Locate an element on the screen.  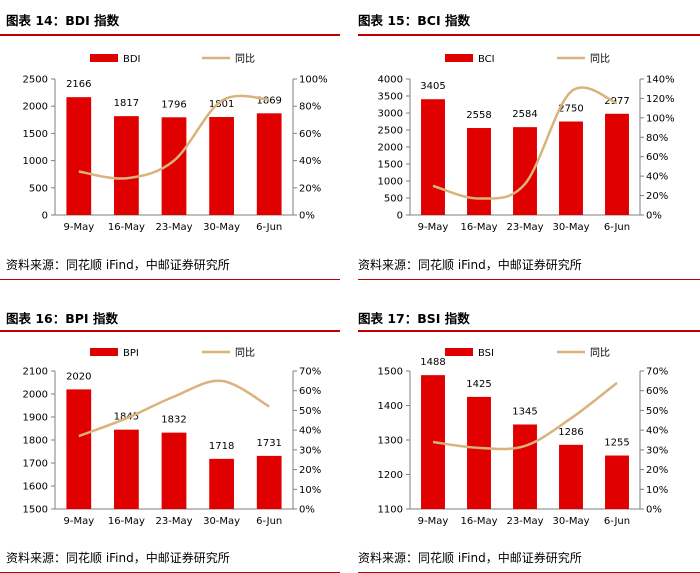
bar-value-label: 1255 is located at coordinates (616, 443).